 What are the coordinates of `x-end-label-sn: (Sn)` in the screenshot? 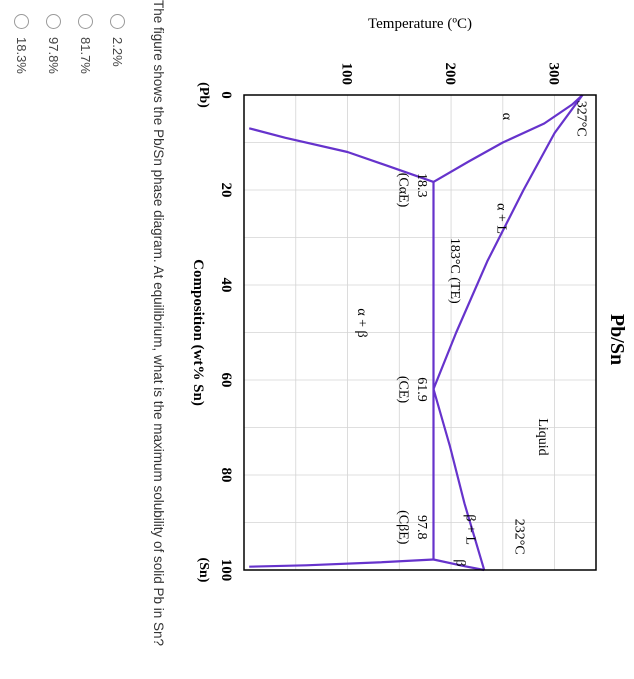 It's located at (203, 570).